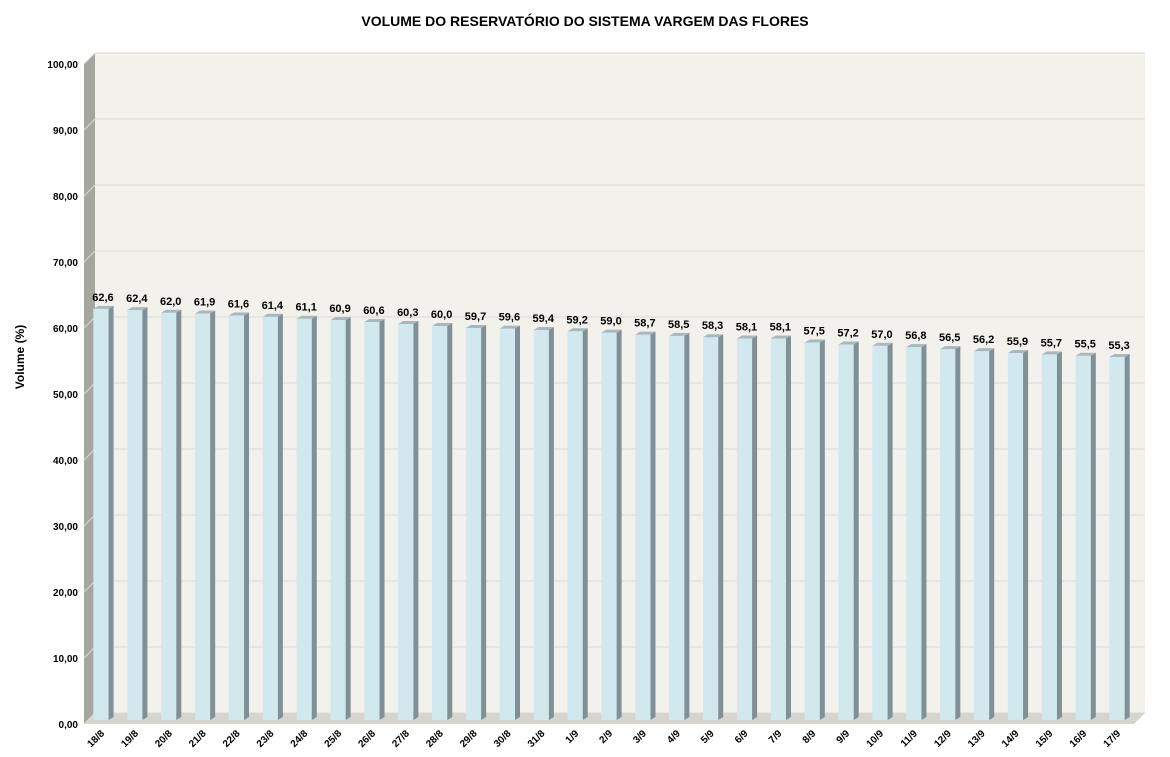 This screenshot has height=757, width=1170. Describe the element at coordinates (204, 302) in the screenshot. I see `data-label: 61,9` at that location.